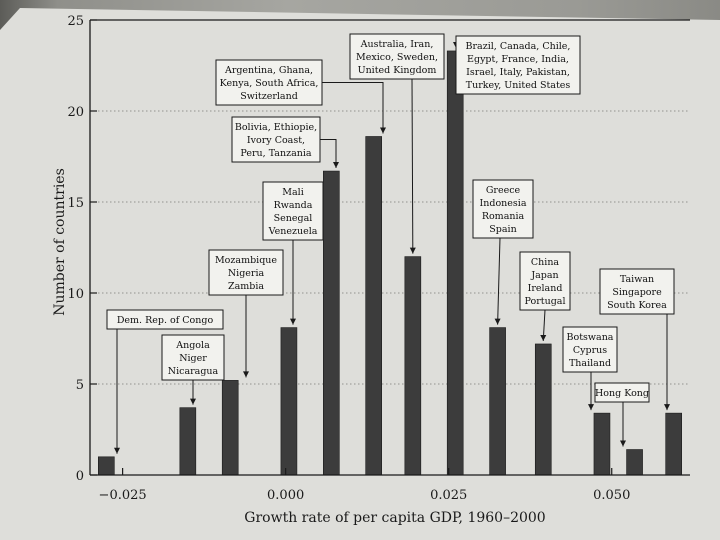 This screenshot has height=540, width=720. I want to click on annotation-text: Greece, so click(503, 190).